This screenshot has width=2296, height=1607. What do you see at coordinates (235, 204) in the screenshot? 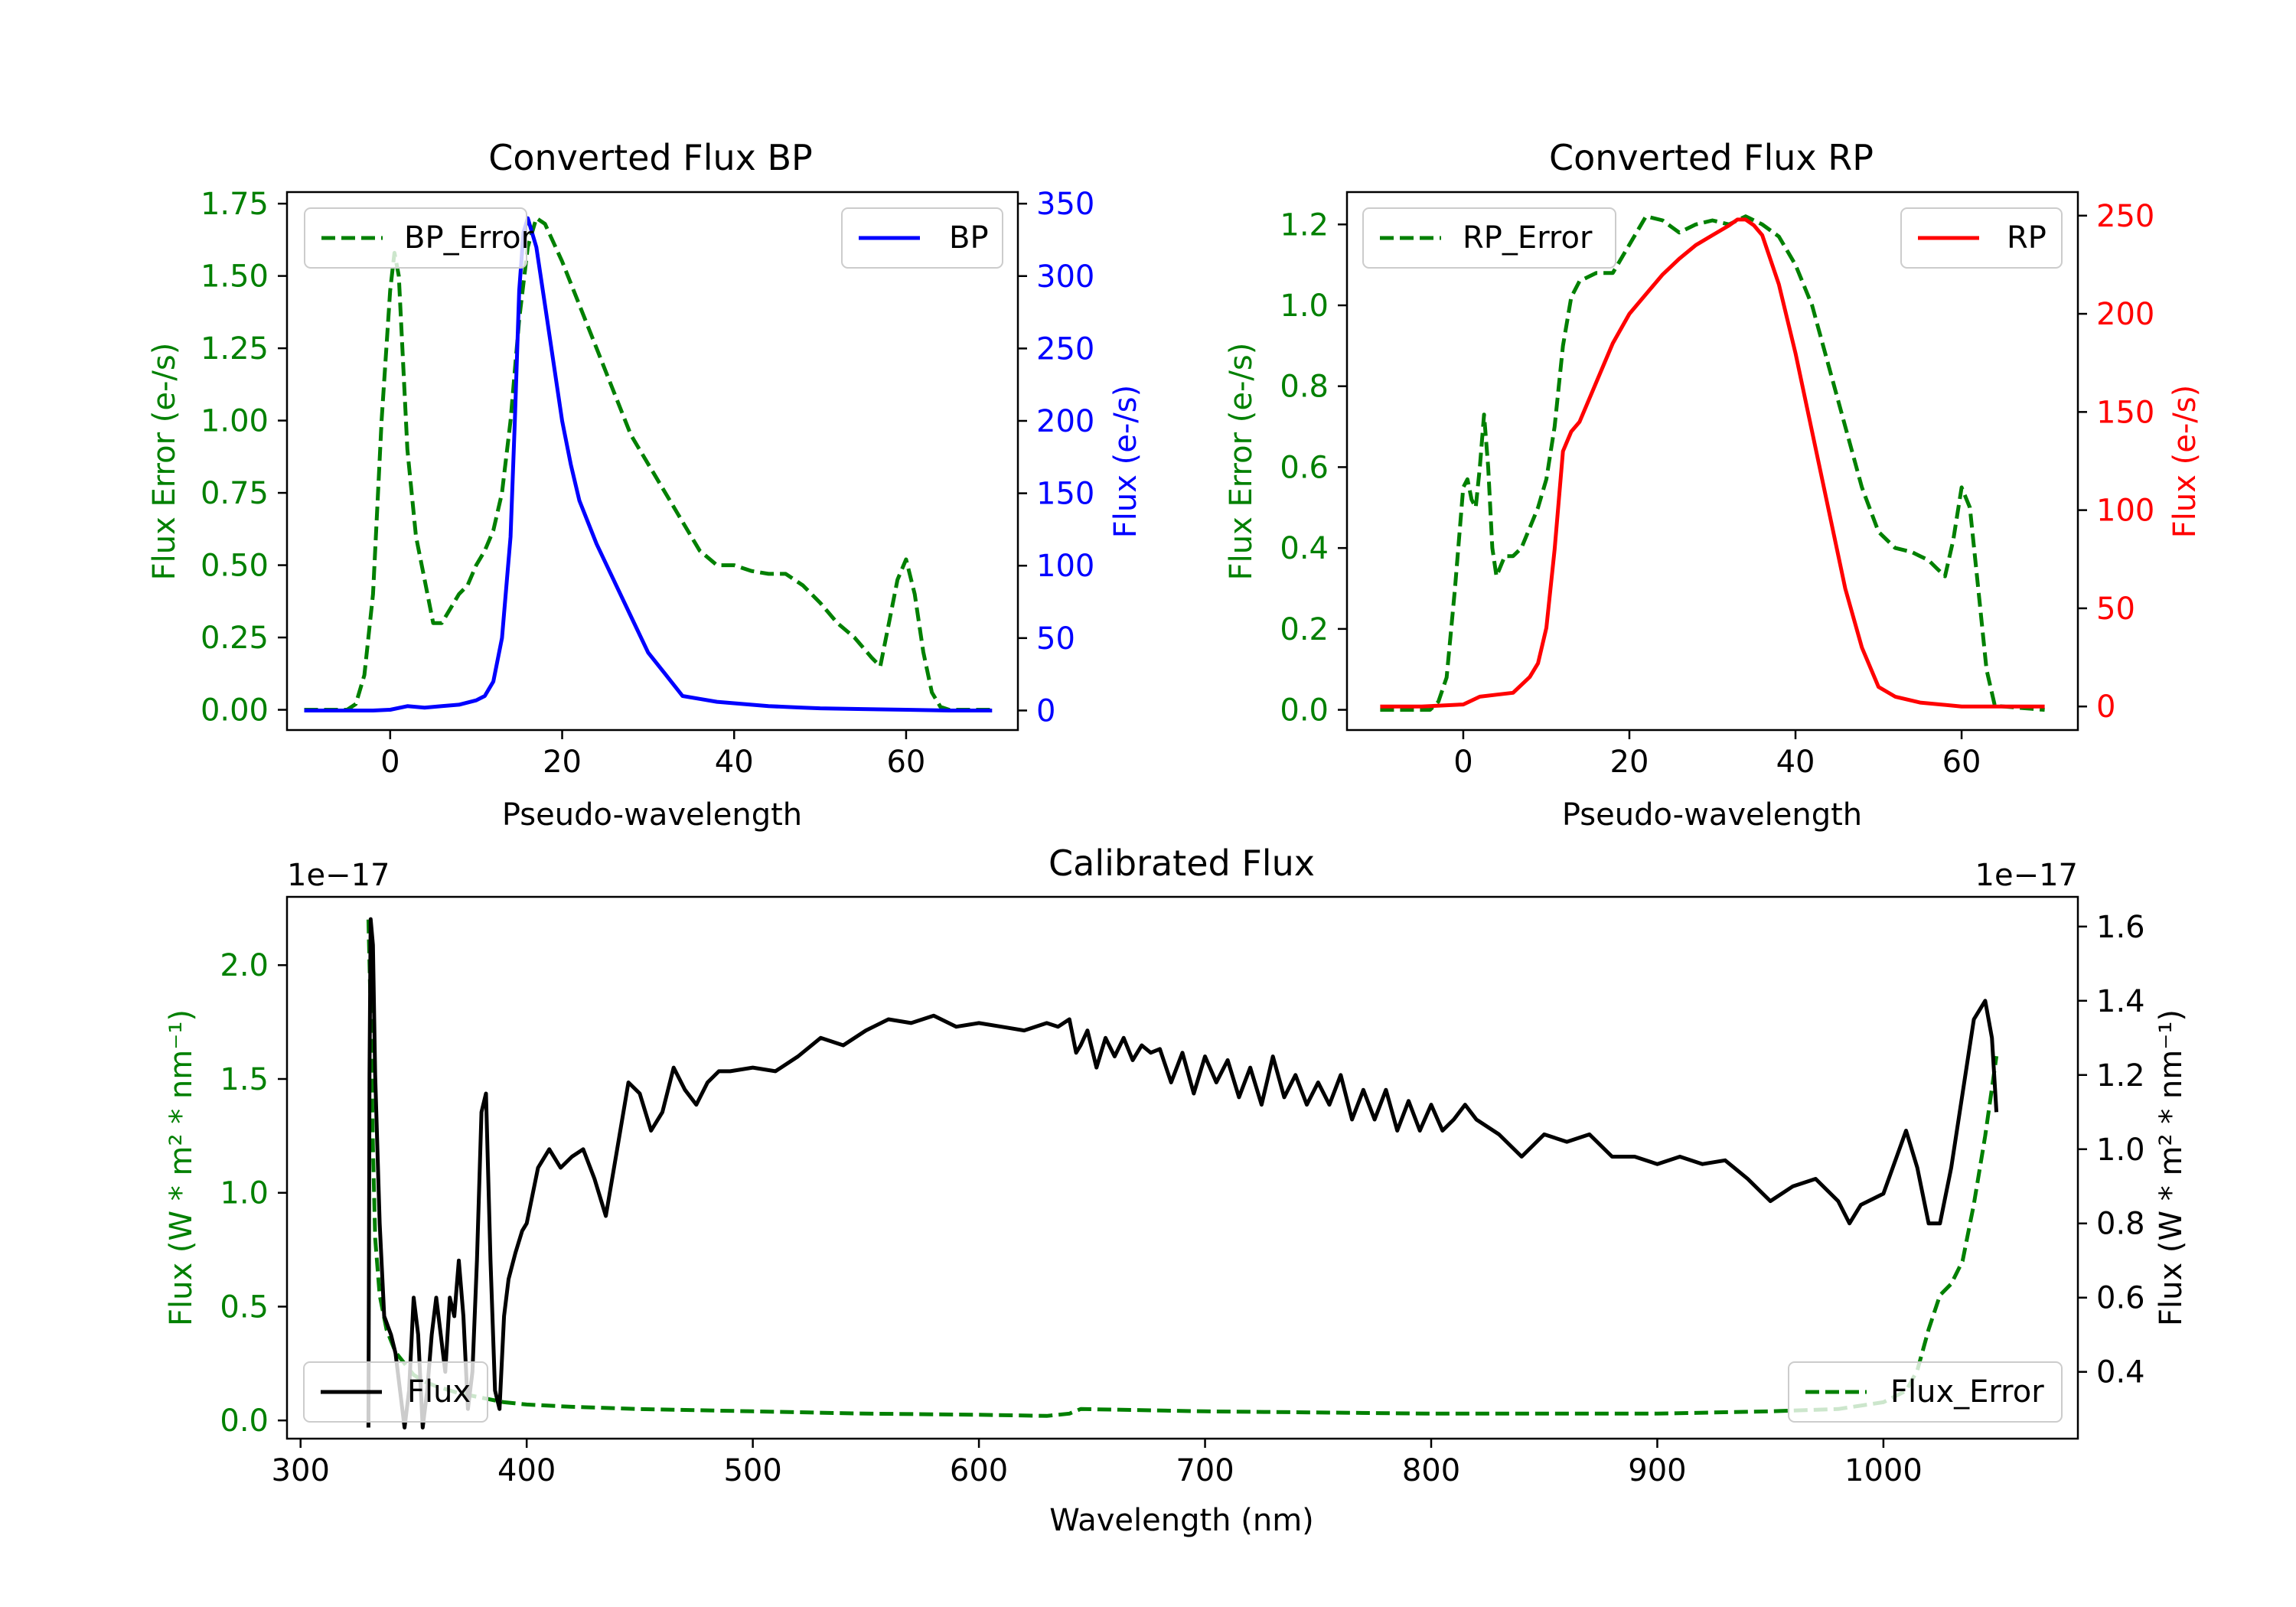
I see `y-tick-label-left: 1.75` at bounding box center [235, 204].